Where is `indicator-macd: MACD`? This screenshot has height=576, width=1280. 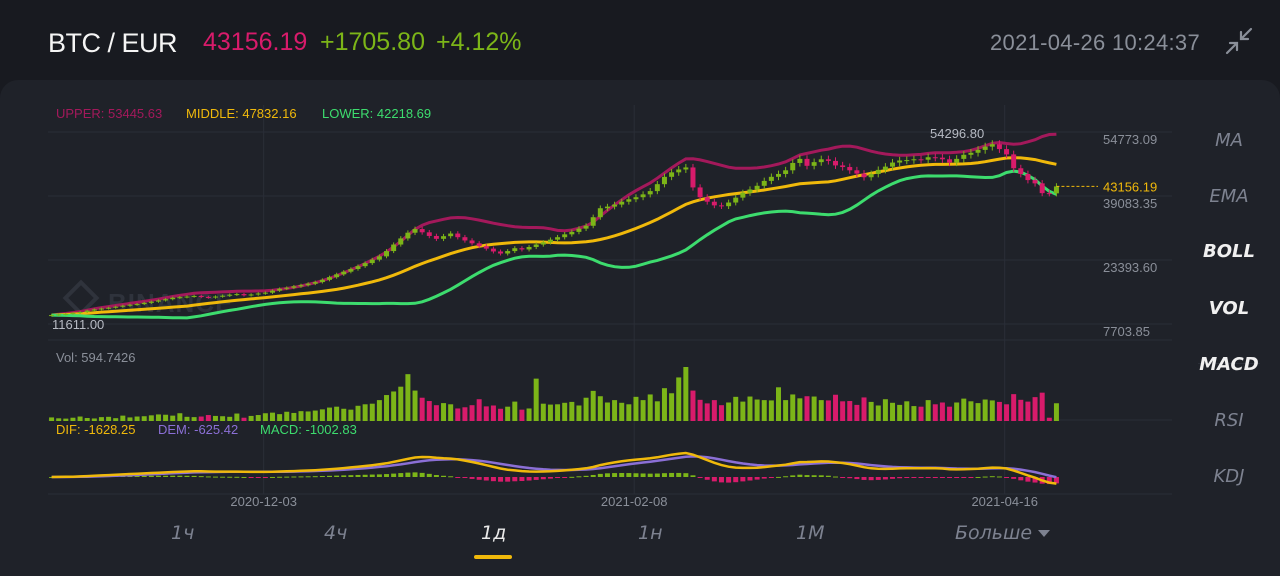
indicator-macd: MACD is located at coordinates (1229, 364).